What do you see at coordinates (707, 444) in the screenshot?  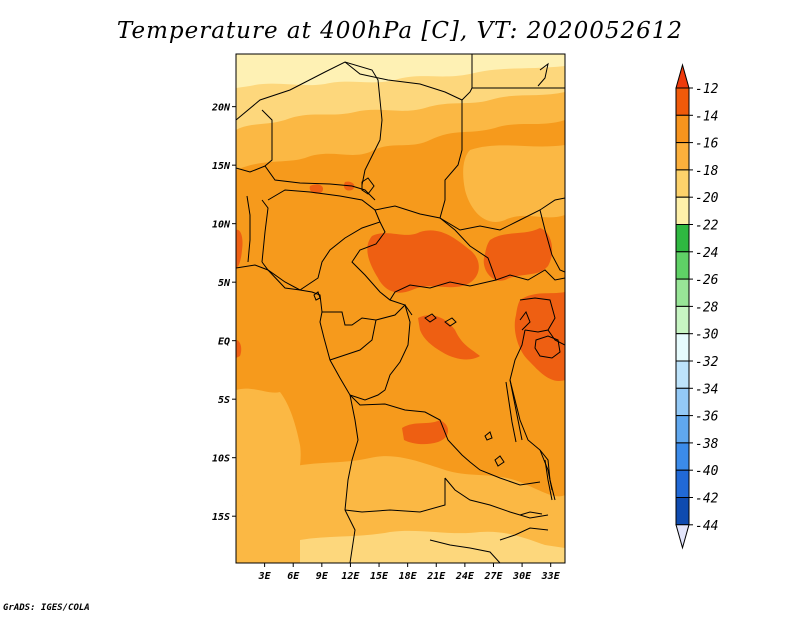 I see `colorbar-label: -38` at bounding box center [707, 444].